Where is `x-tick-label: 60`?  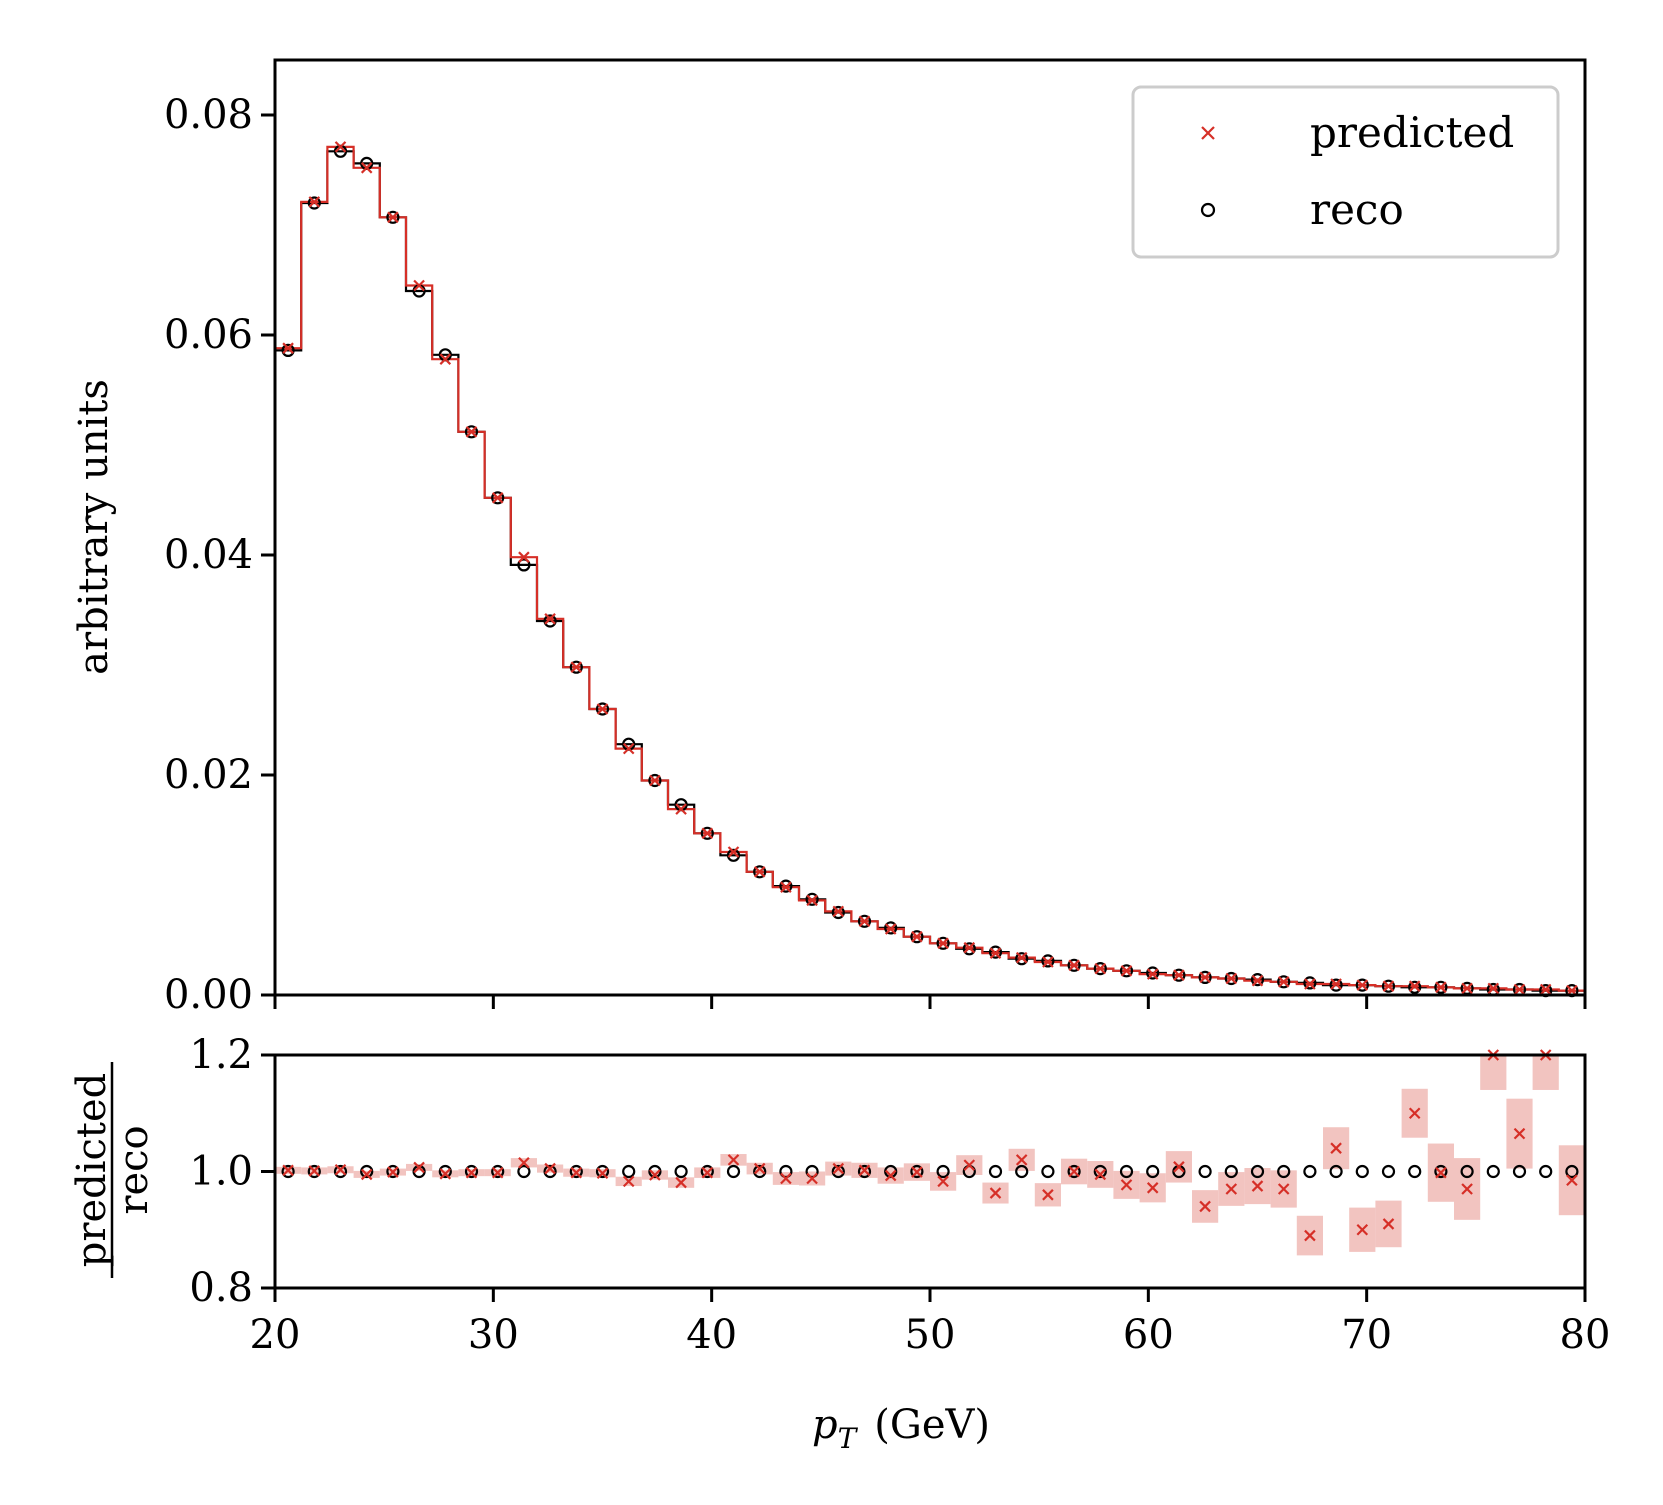
x-tick-label: 60 is located at coordinates (1148, 1335).